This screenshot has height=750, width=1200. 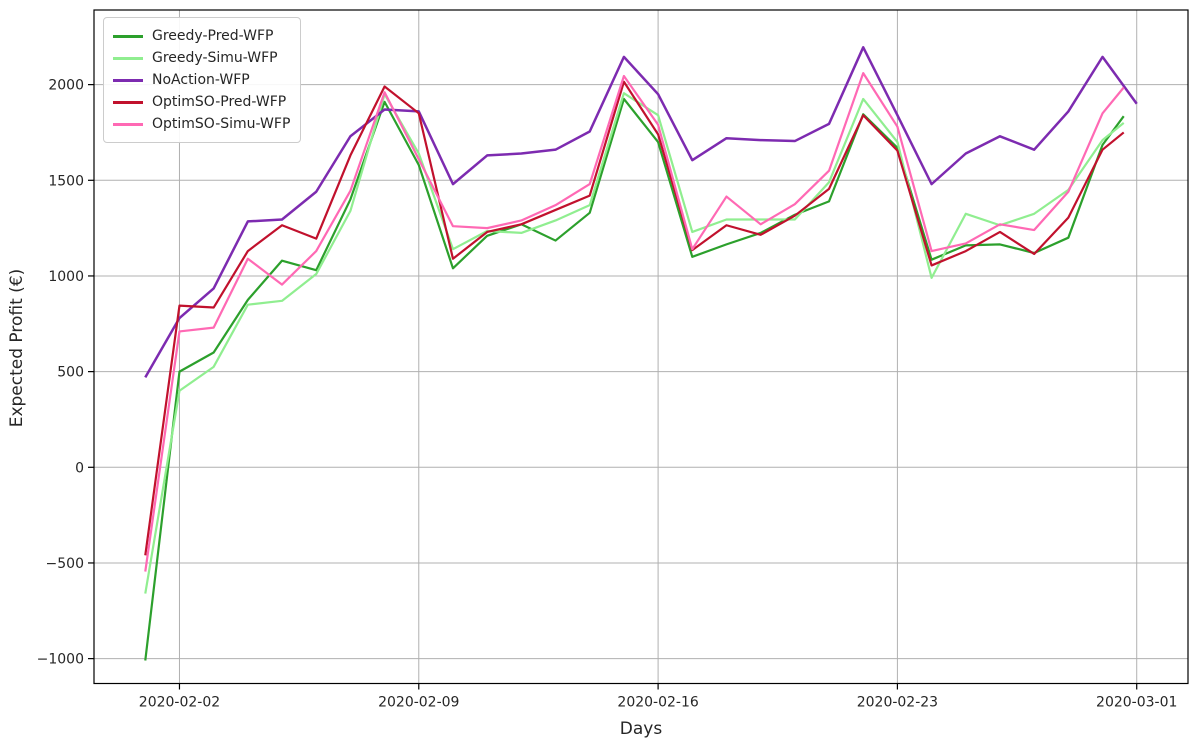 I want to click on y-axis-label: Expected Profit (€), so click(x=17, y=348).